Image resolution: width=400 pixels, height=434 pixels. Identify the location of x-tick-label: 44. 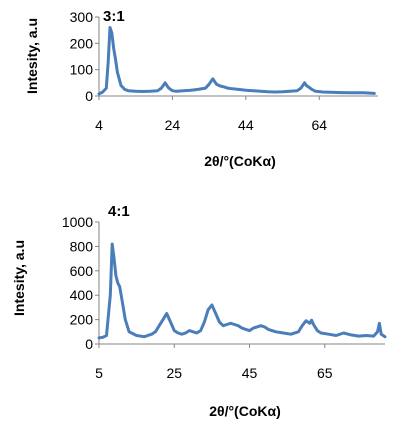
(246, 125).